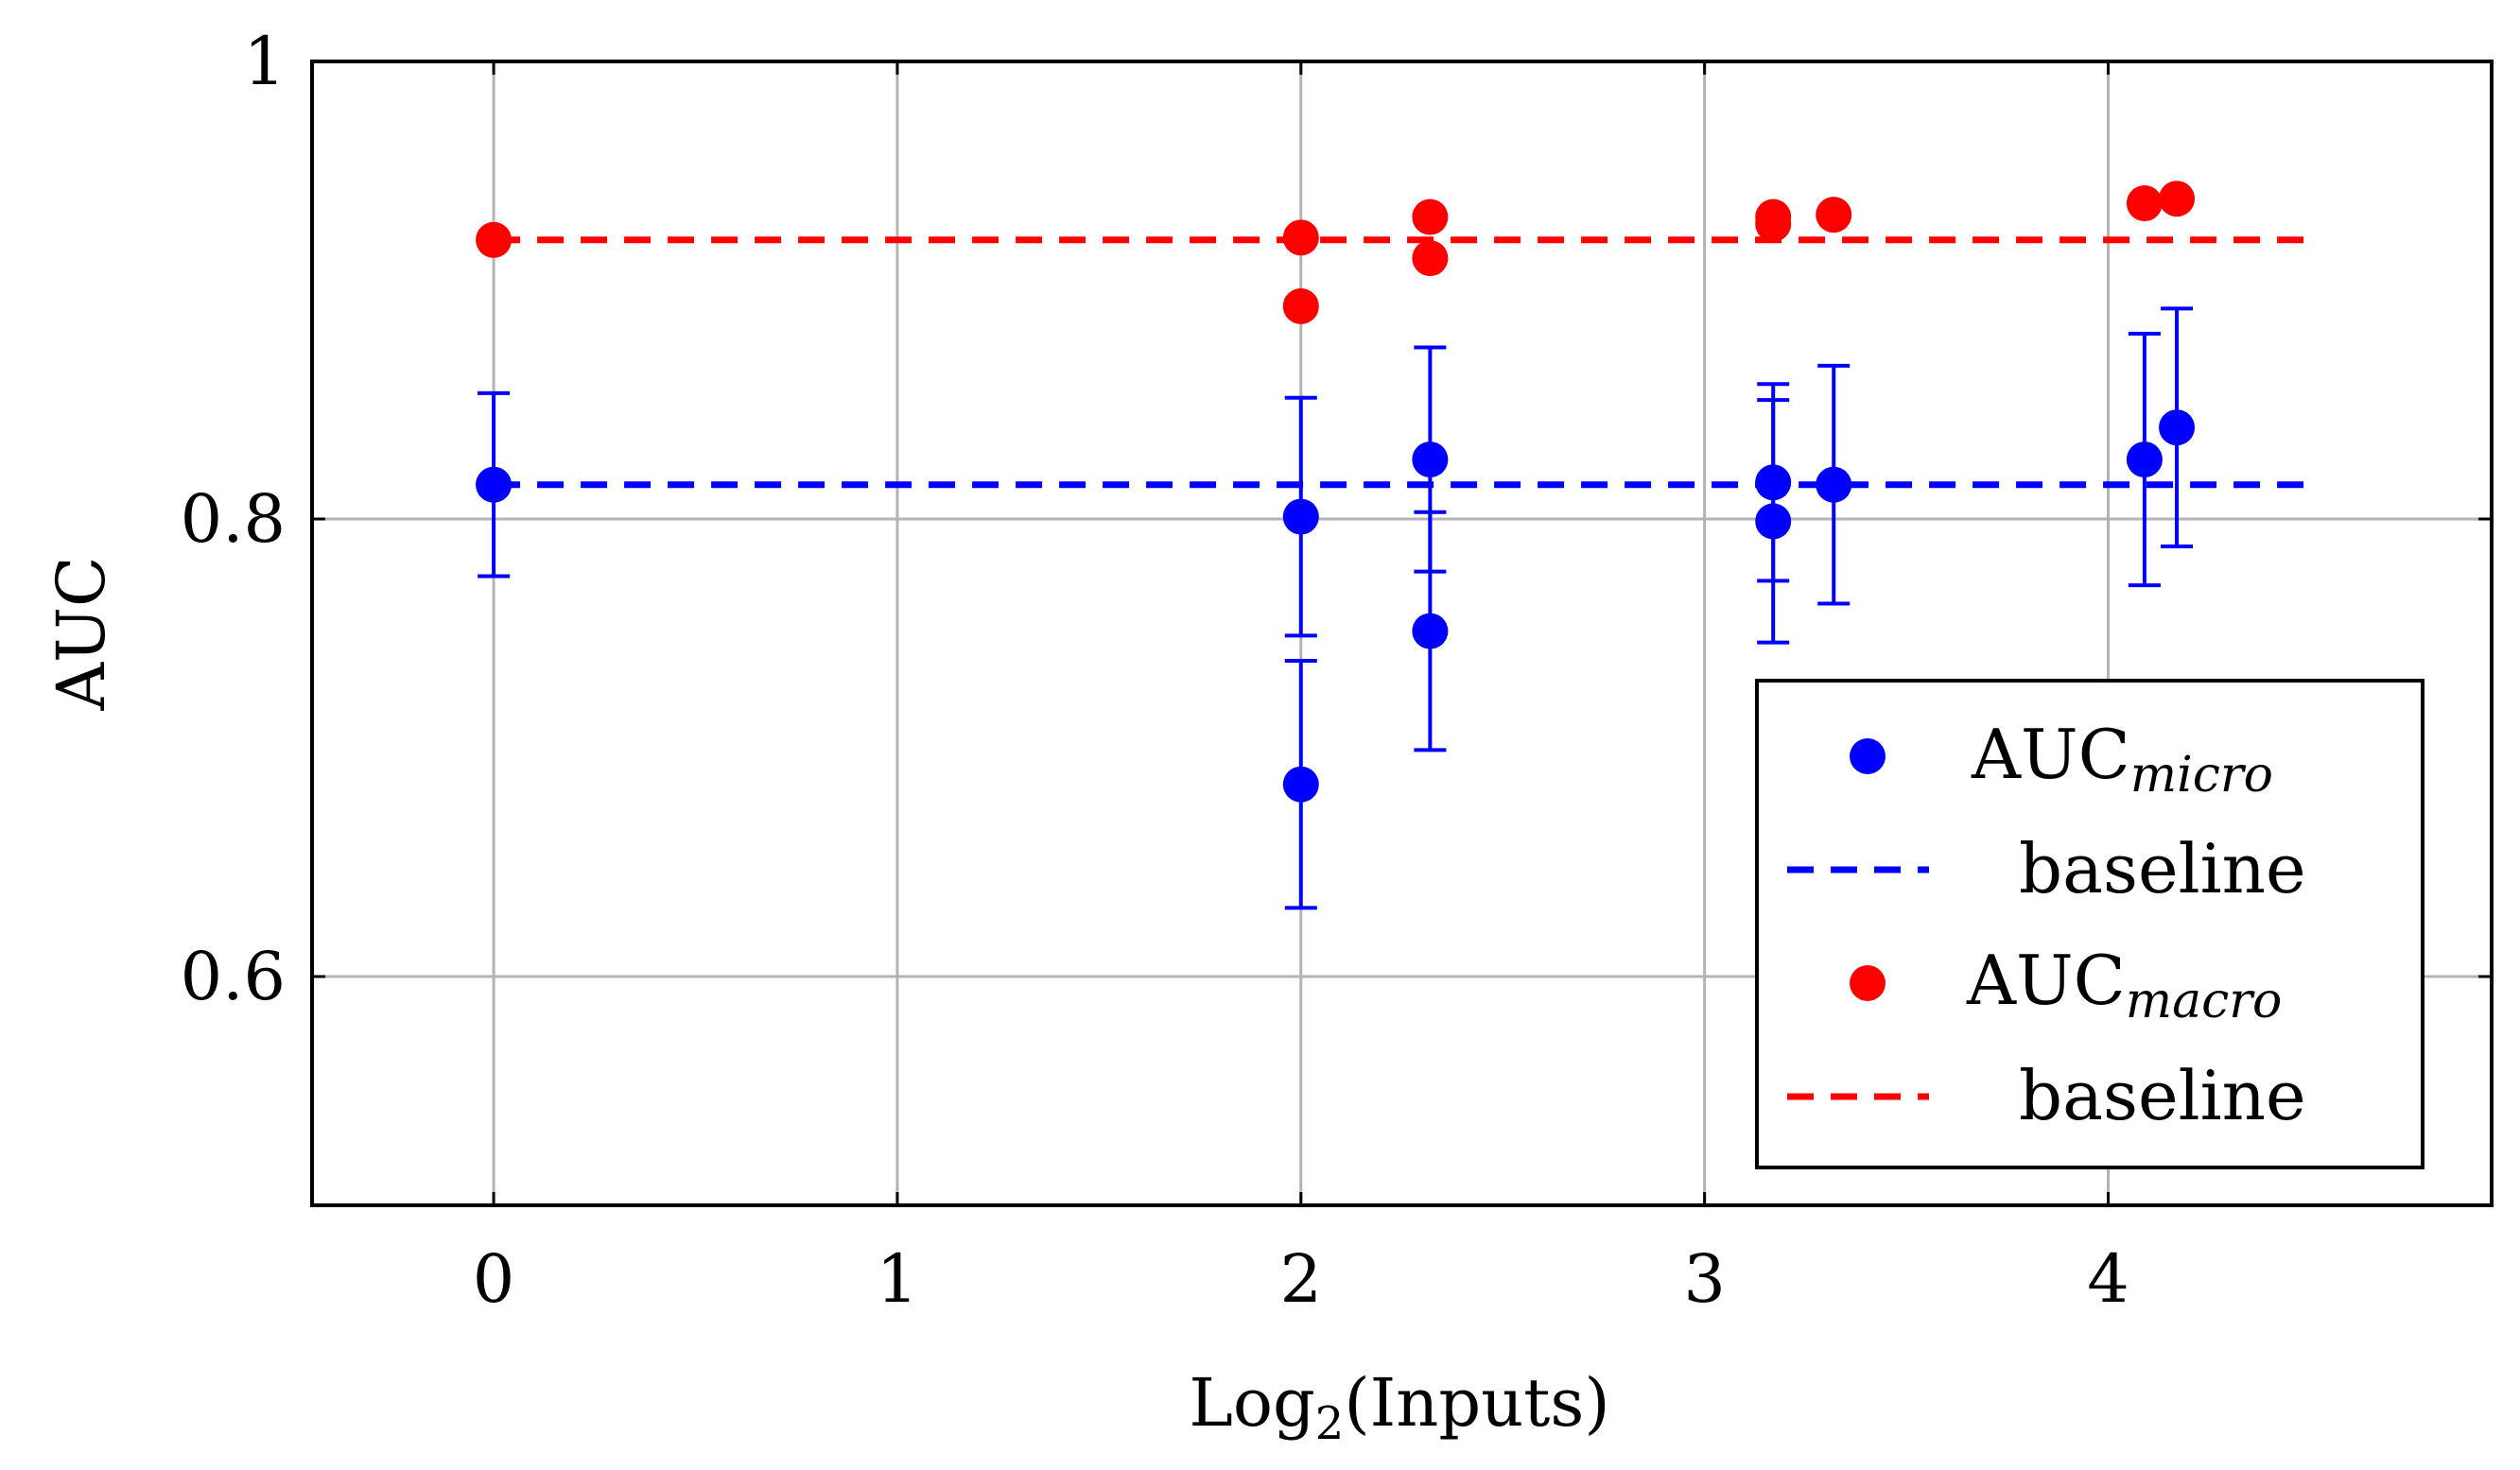 This screenshot has width=2520, height=1470. Describe the element at coordinates (1251, 1403) in the screenshot. I see `x-axis-title-main: Log` at that location.